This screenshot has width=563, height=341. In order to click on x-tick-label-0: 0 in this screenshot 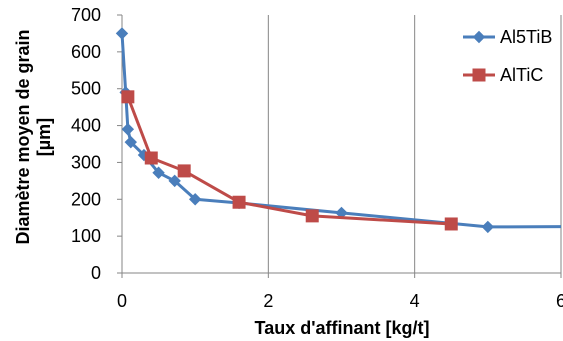, I will do `click(122, 301)`.